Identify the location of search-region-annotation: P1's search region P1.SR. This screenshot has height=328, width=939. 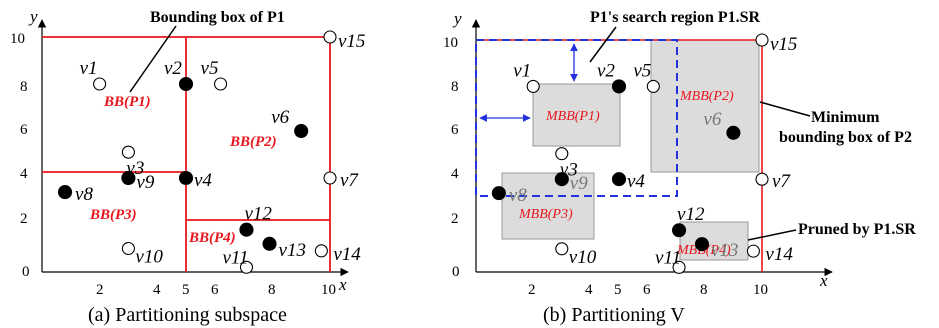
(675, 17).